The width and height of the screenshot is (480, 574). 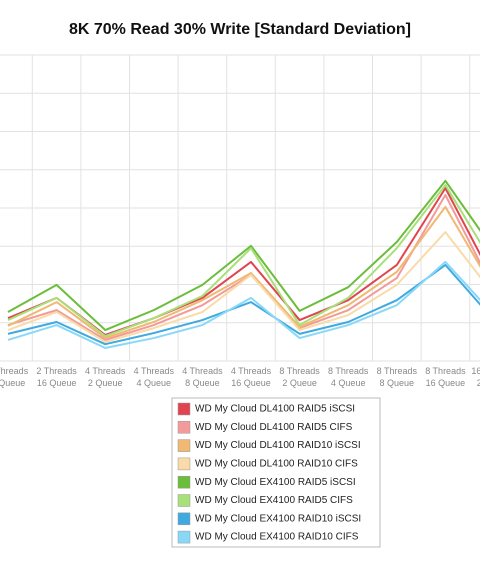 What do you see at coordinates (397, 377) in the screenshot?
I see `x-tick-label: 8 Threads 8 Queue` at bounding box center [397, 377].